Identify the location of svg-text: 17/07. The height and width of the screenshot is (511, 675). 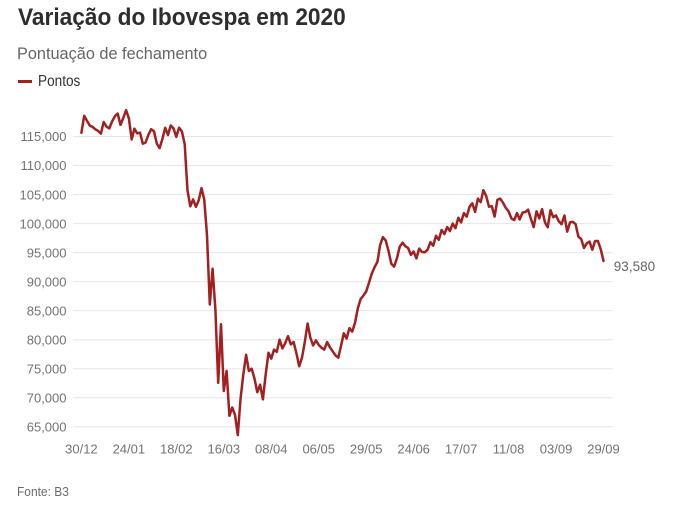
(461, 449).